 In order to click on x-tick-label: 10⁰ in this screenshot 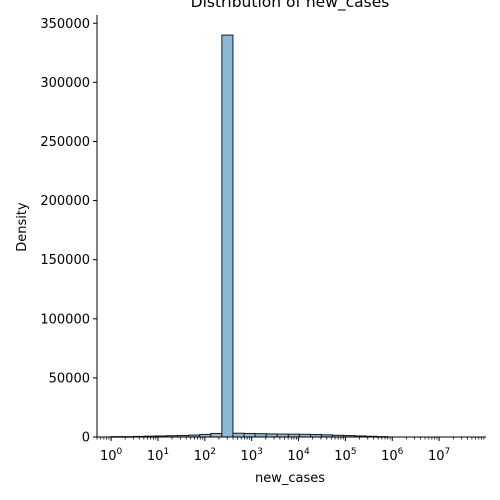, I will do `click(111, 455)`.